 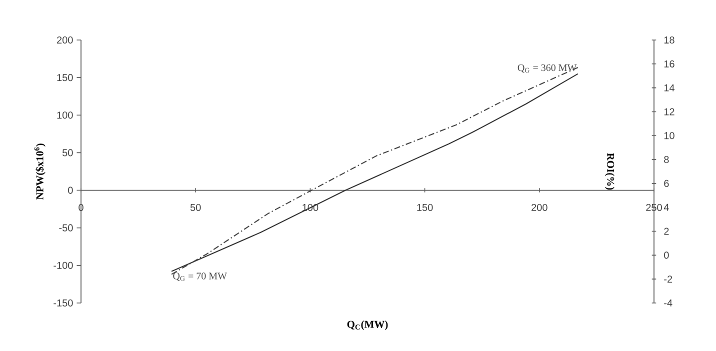 What do you see at coordinates (668, 279) in the screenshot?
I see `y2-tick-label: -2` at bounding box center [668, 279].